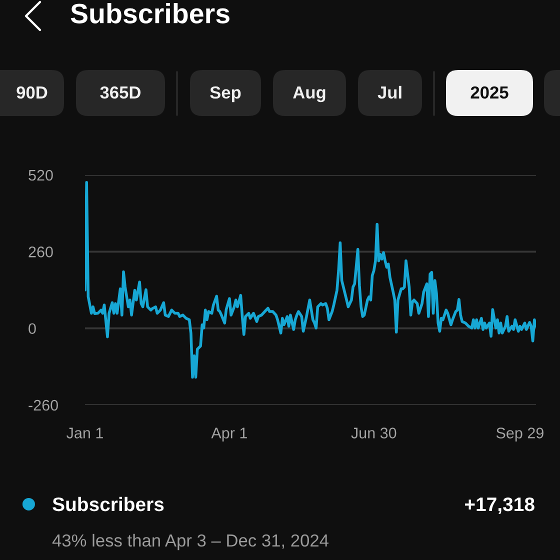 This screenshot has height=560, width=560. I want to click on legend-label: Subscribers, so click(108, 504).